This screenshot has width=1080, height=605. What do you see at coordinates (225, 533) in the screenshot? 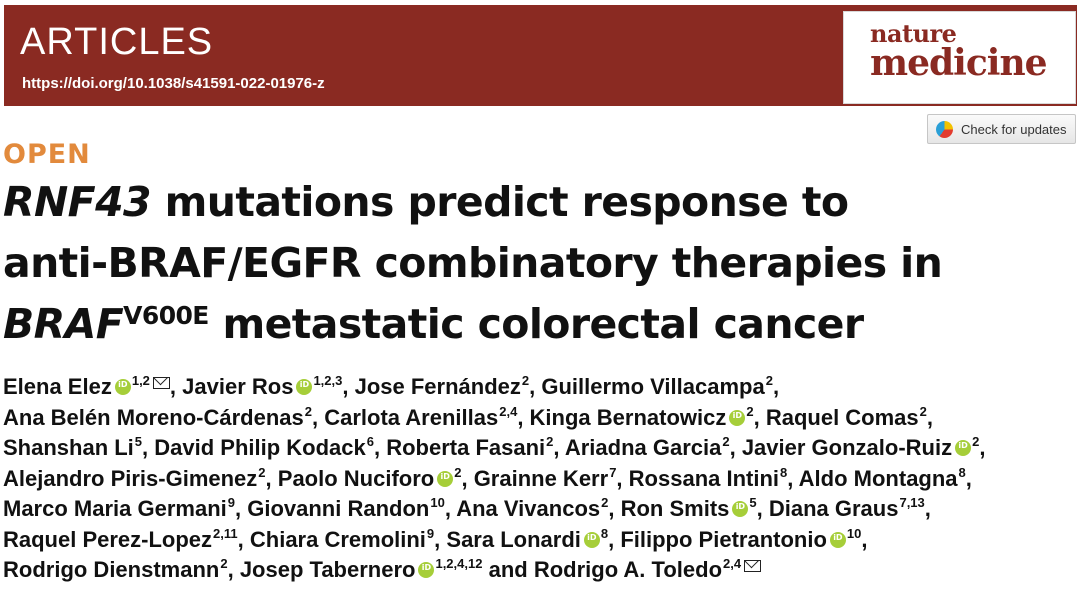
I see `affiliation-number: 2,11` at bounding box center [225, 533].